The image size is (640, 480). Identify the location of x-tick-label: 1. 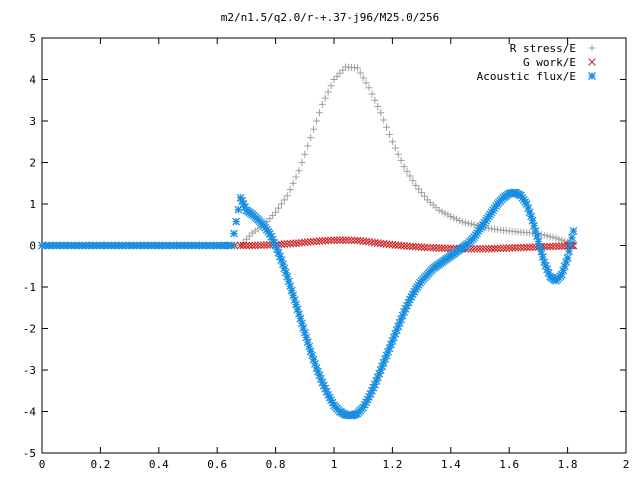
(334, 464).